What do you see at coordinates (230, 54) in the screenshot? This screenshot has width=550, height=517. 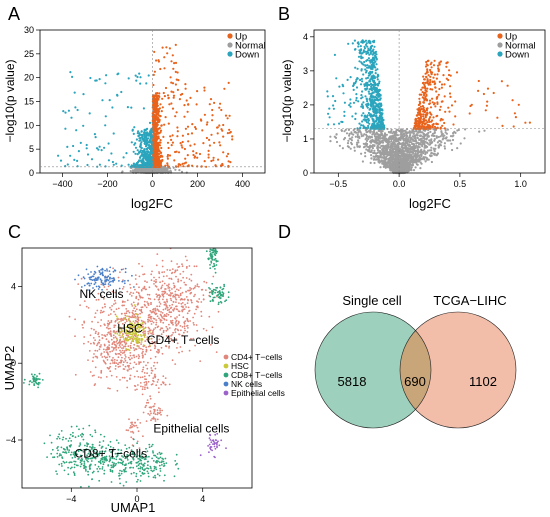 I see `legend-swatch` at bounding box center [230, 54].